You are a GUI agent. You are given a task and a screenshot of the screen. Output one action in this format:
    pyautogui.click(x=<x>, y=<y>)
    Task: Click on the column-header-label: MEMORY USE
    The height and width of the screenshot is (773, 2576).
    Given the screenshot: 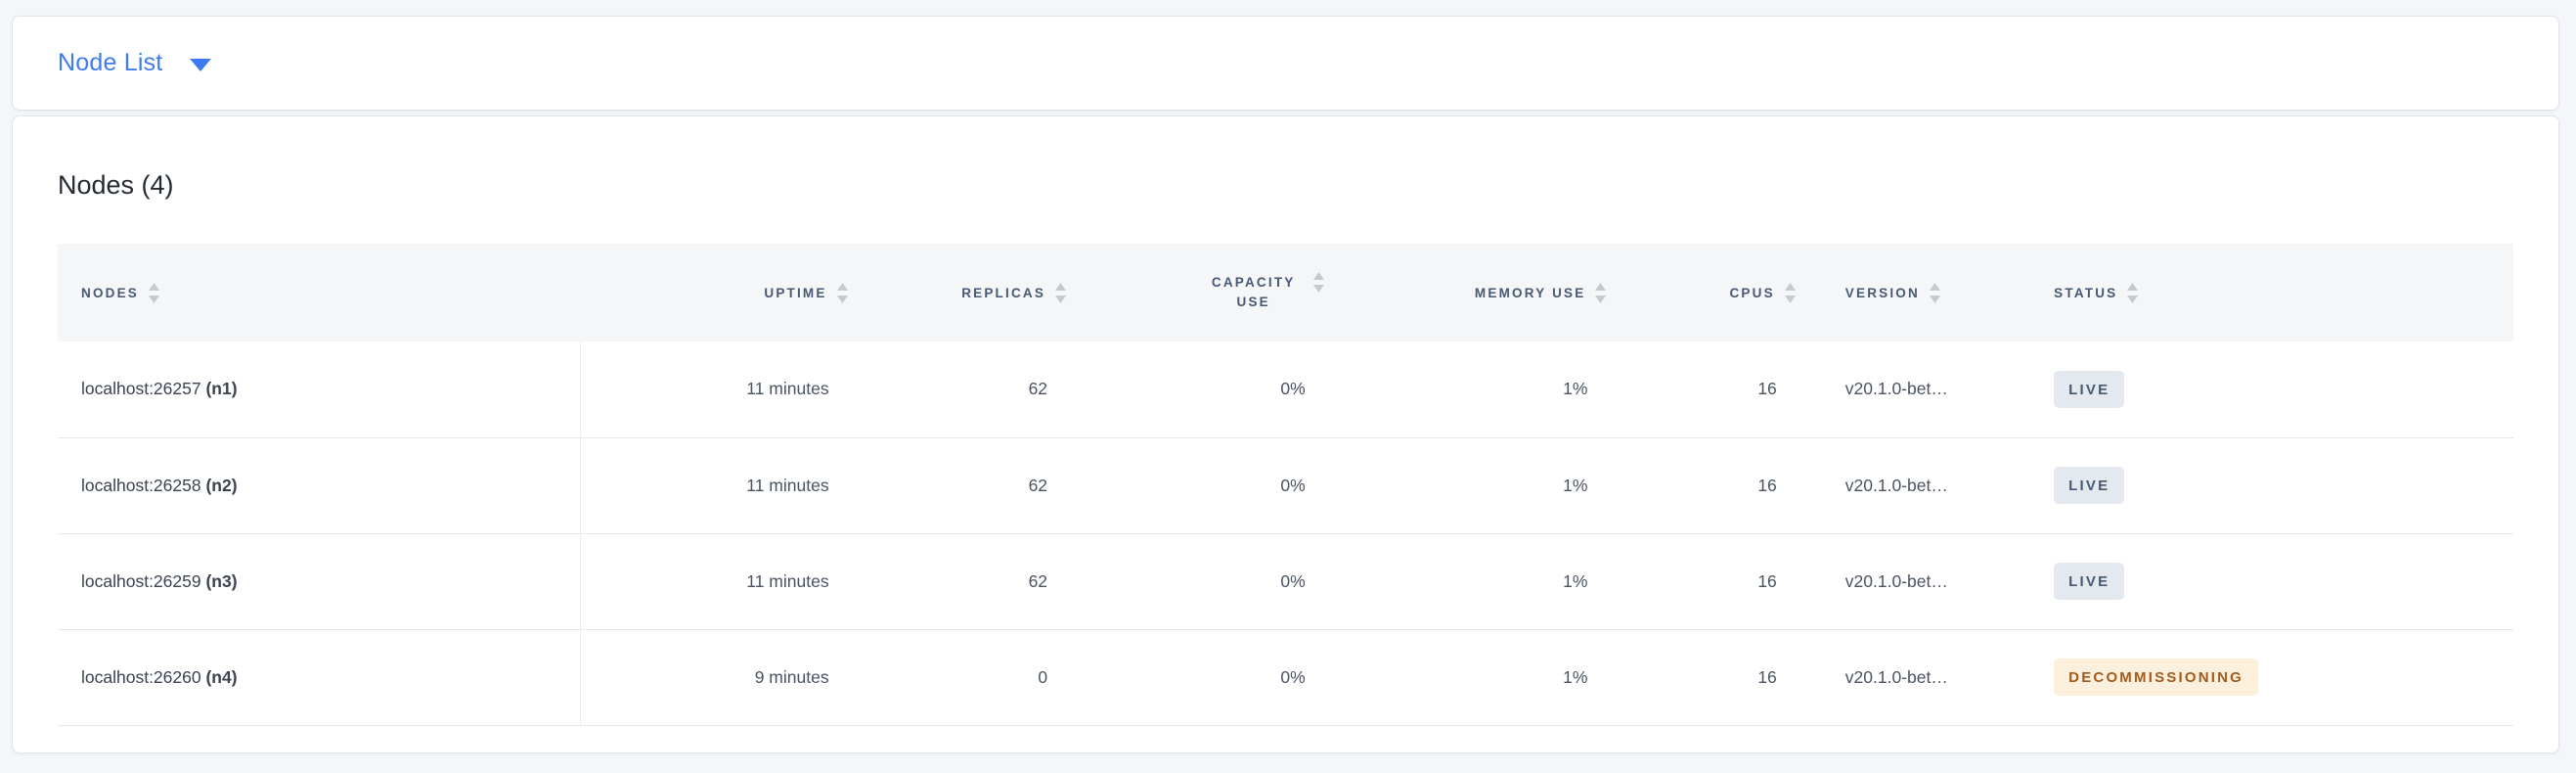 What is the action you would take?
    pyautogui.click(x=1530, y=292)
    